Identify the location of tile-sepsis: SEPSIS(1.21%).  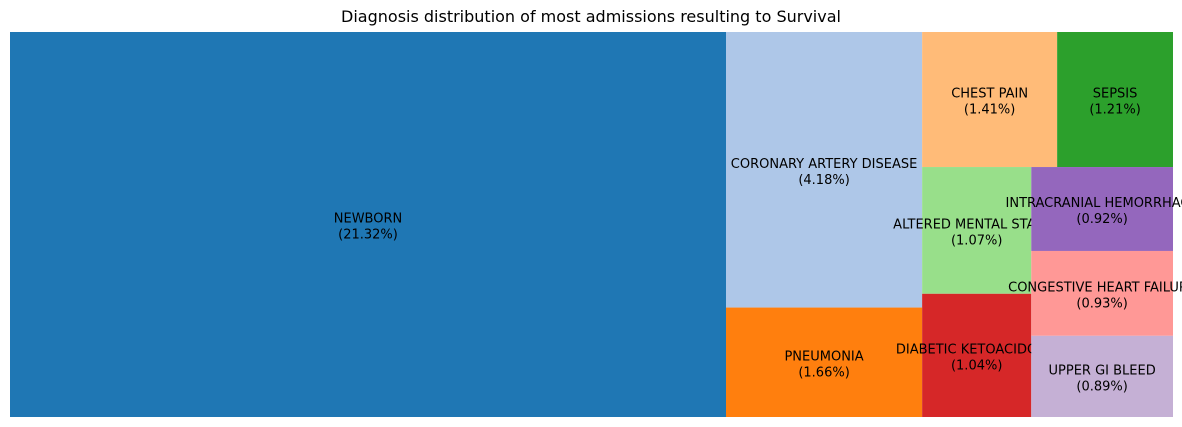
(1115, 100).